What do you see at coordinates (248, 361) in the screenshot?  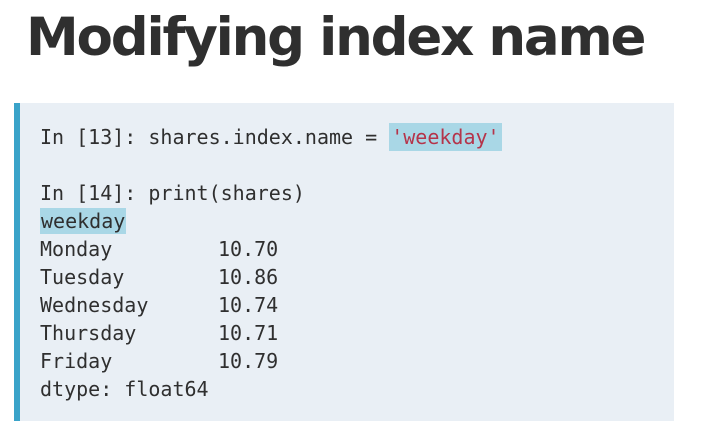 I see `row-value: 10.79` at bounding box center [248, 361].